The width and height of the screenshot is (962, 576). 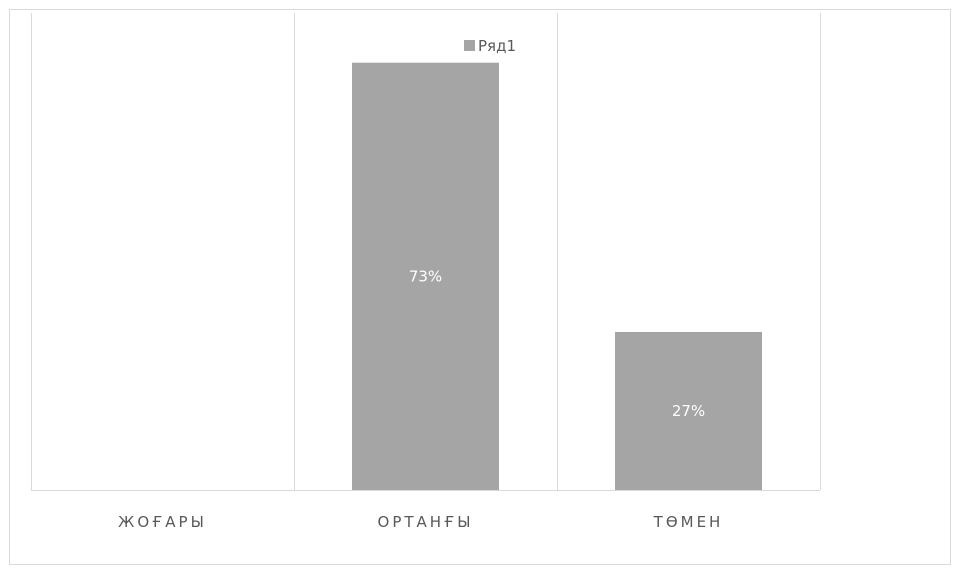 What do you see at coordinates (497, 46) in the screenshot?
I see `legend-label: Ряд1` at bounding box center [497, 46].